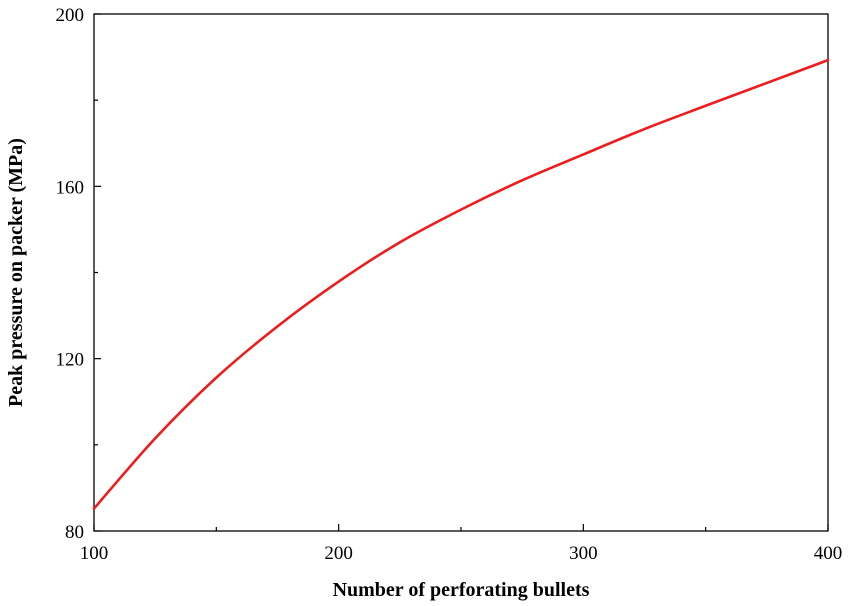 The image size is (850, 606). I want to click on y-tick-label: 120, so click(70, 360).